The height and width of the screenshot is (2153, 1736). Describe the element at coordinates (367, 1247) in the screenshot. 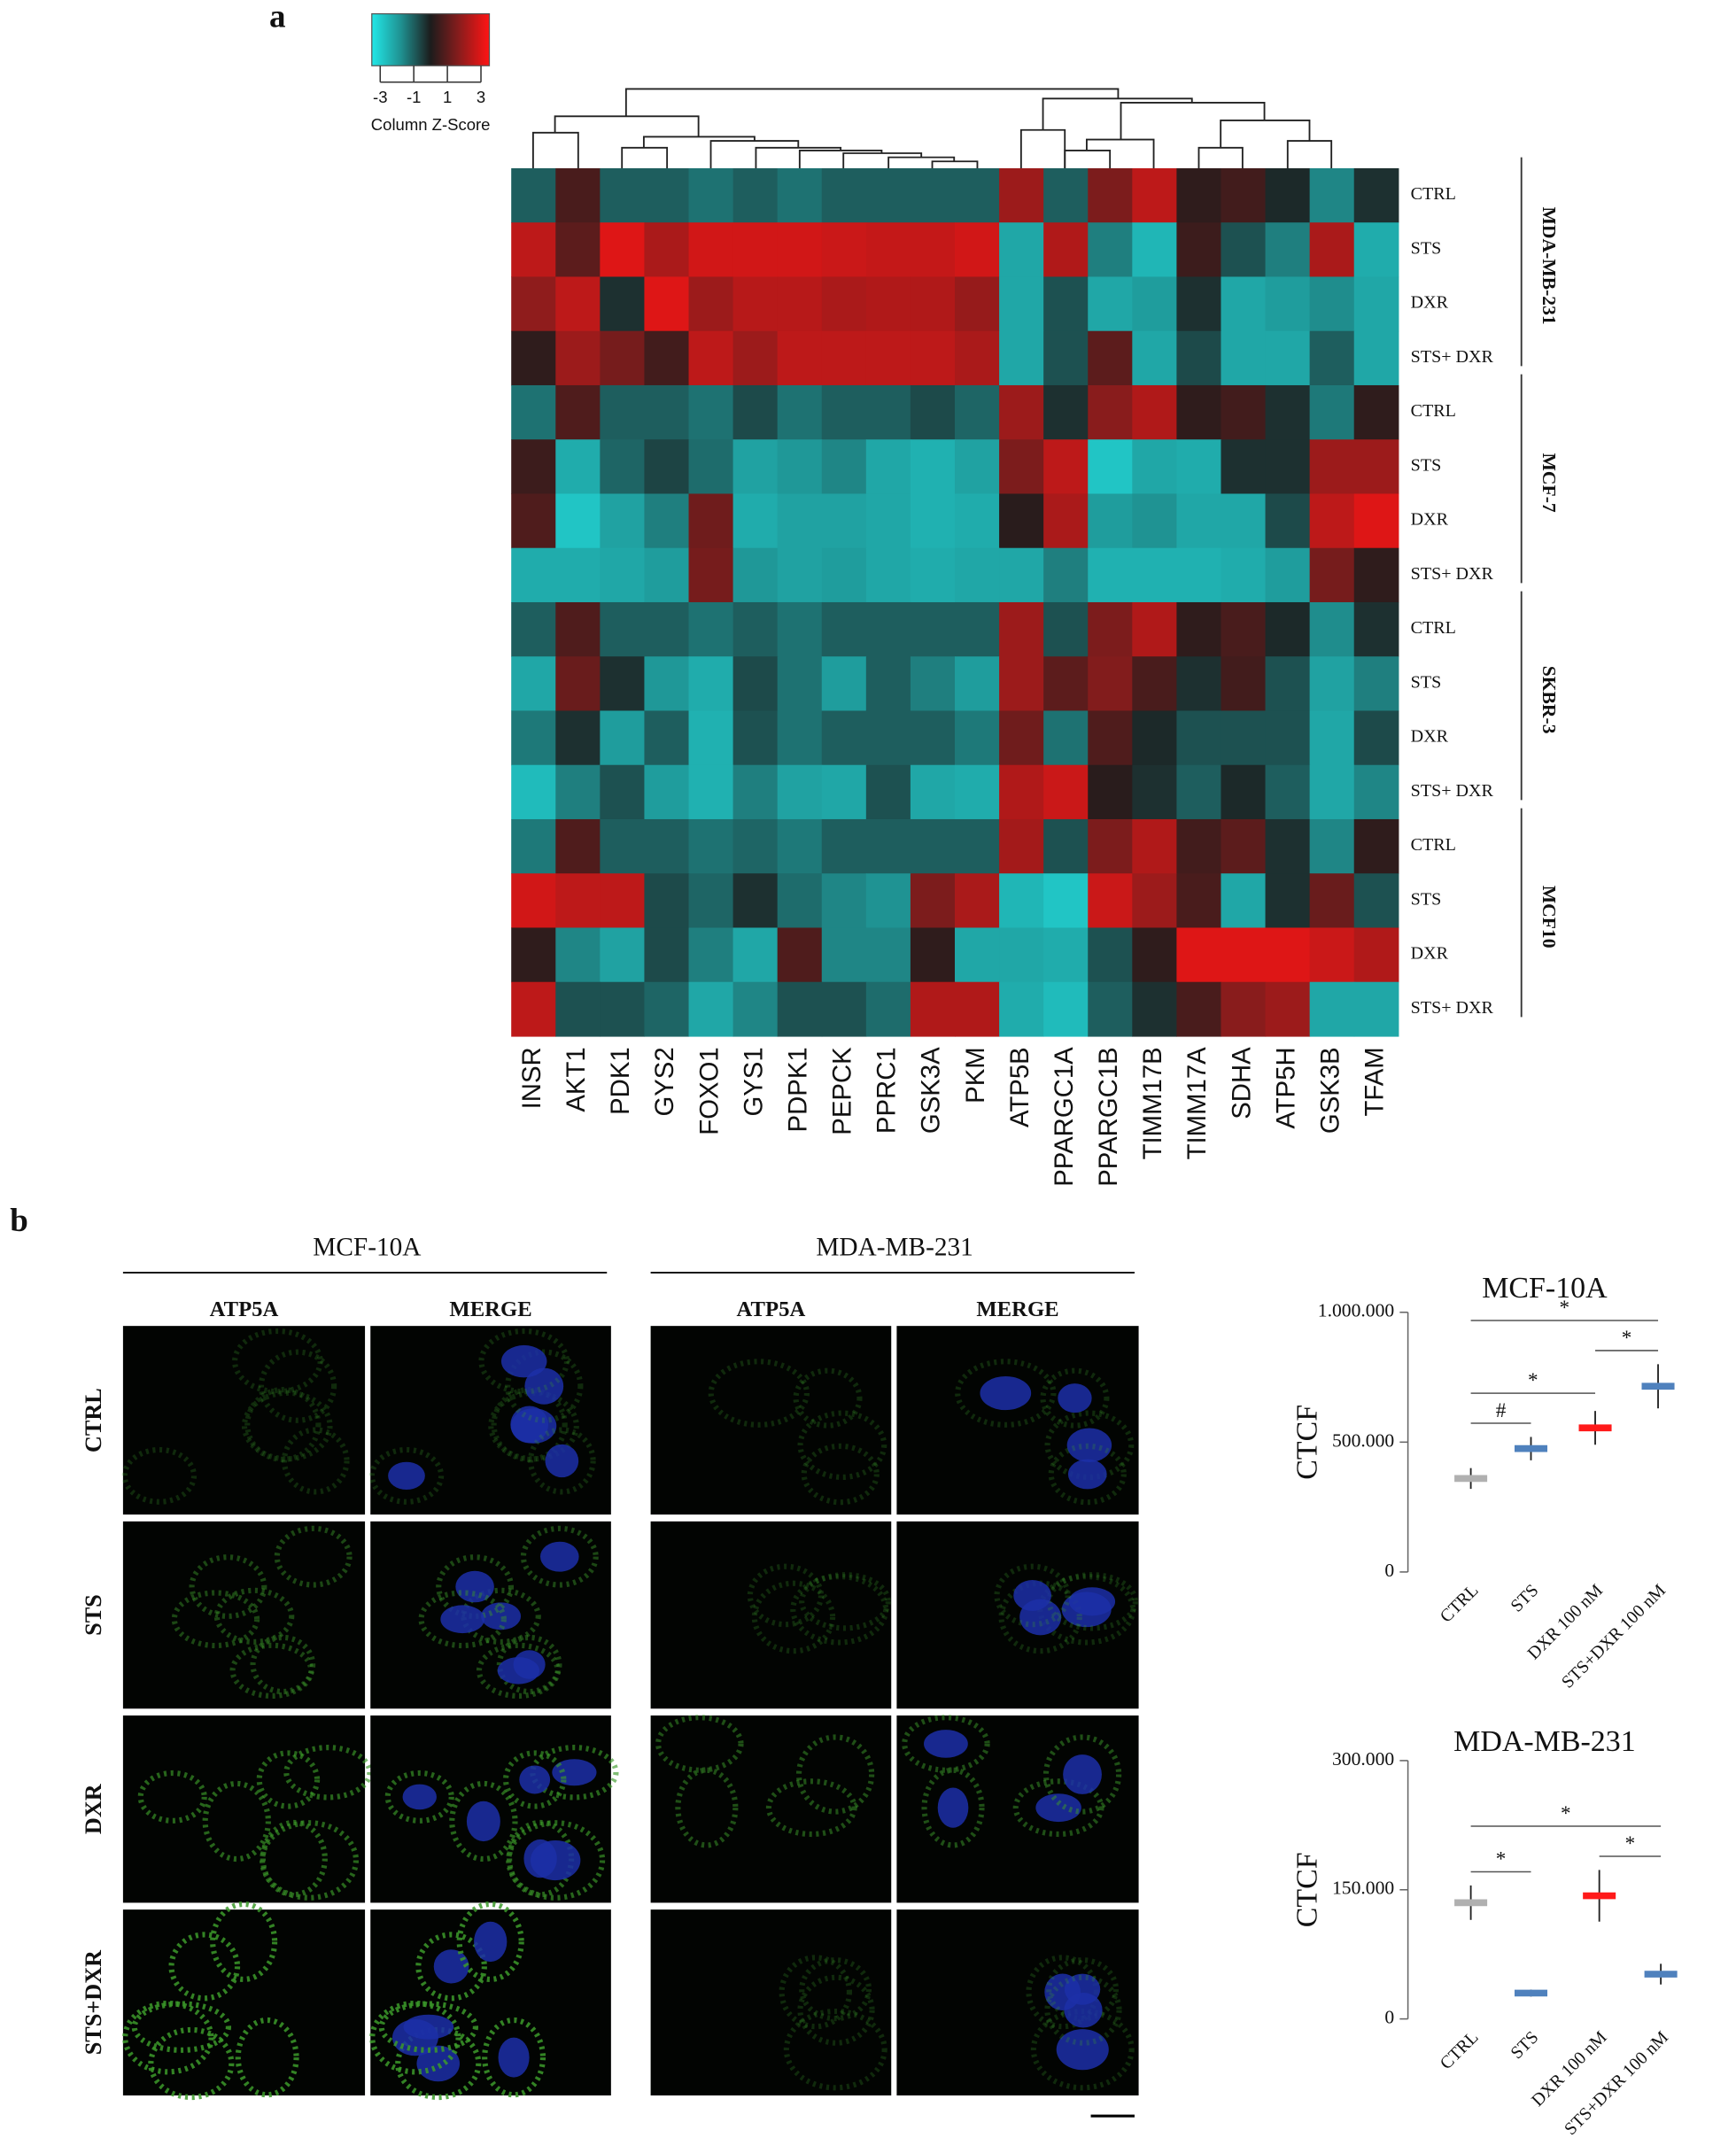

I see `cell-line-label: MCF-10A` at that location.